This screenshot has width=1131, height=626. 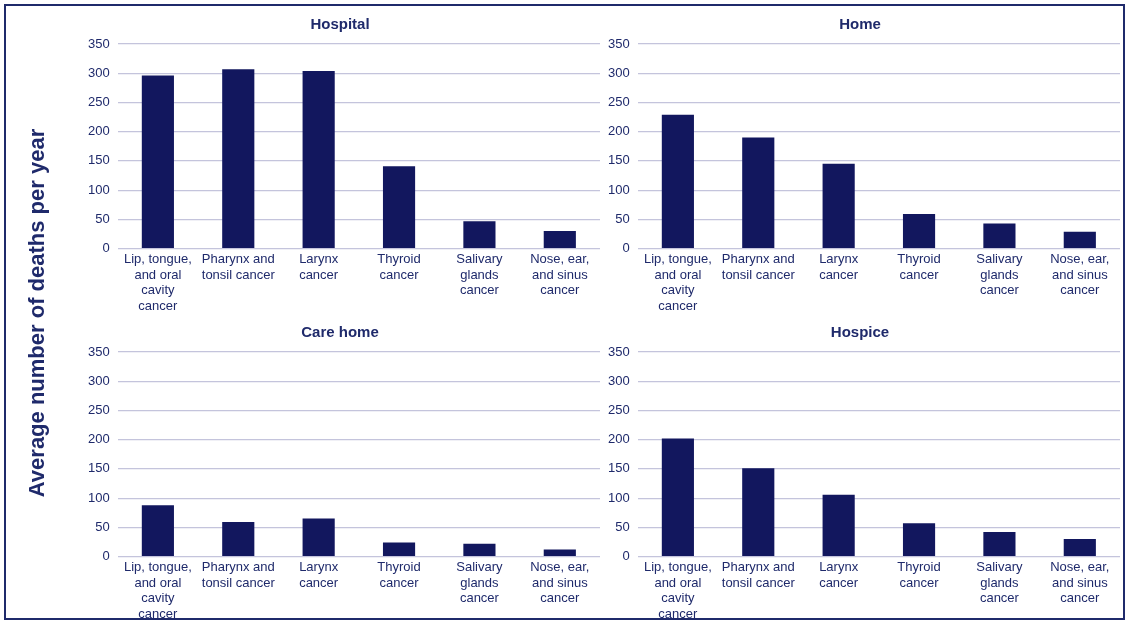 What do you see at coordinates (860, 332) in the screenshot?
I see `chart-title: Hospice` at bounding box center [860, 332].